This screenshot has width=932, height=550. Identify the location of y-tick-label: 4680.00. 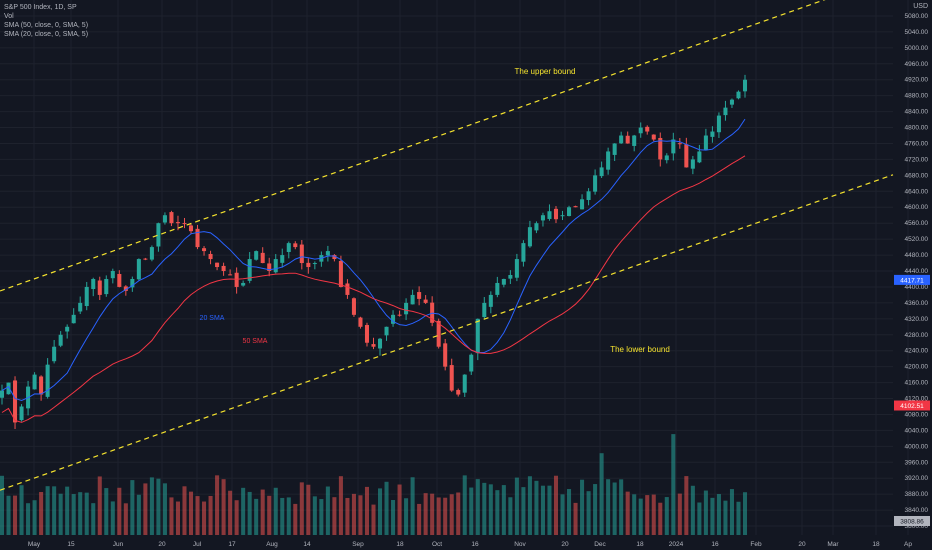
(917, 175).